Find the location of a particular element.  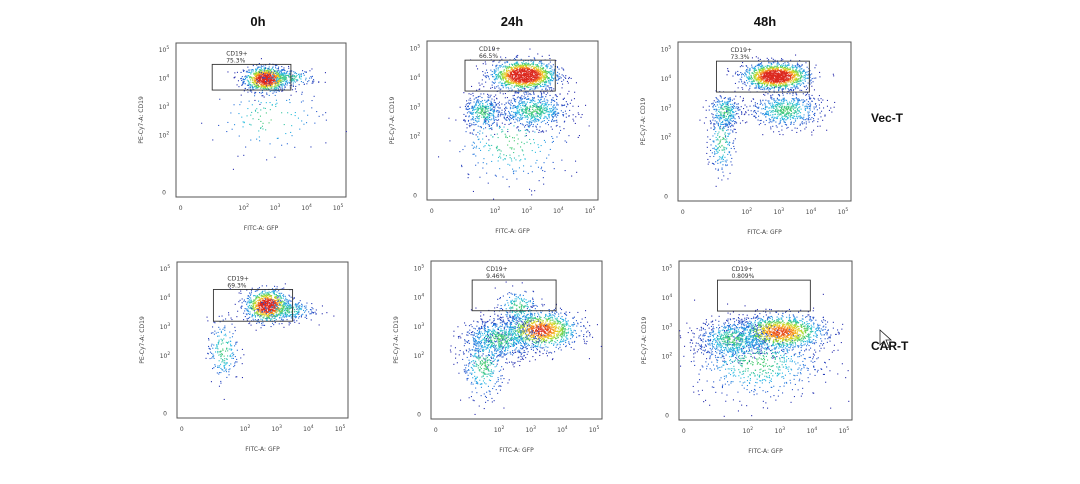

y-tick-label: 0 is located at coordinates (164, 193).